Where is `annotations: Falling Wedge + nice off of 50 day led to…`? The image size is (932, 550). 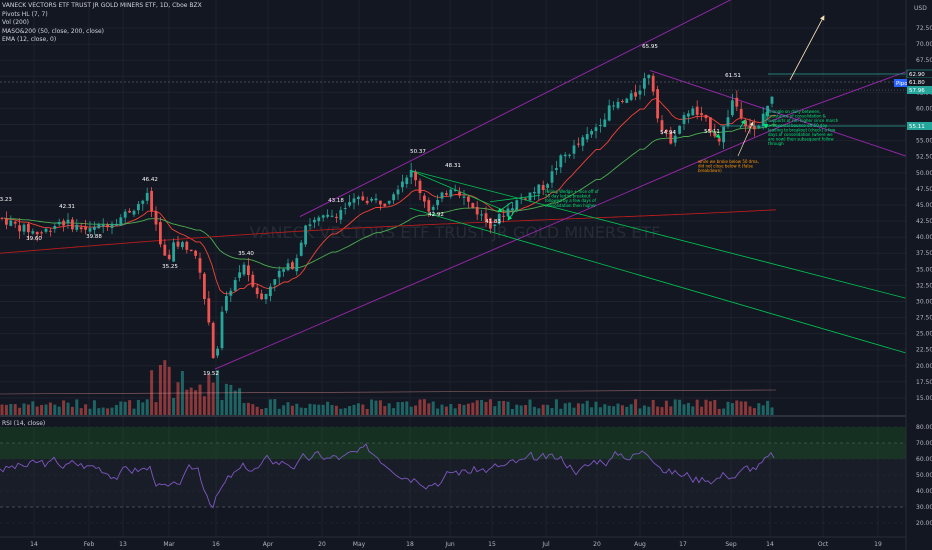
annotations: Falling Wedge + nice off of 50 day led to… is located at coordinates (668, 118).